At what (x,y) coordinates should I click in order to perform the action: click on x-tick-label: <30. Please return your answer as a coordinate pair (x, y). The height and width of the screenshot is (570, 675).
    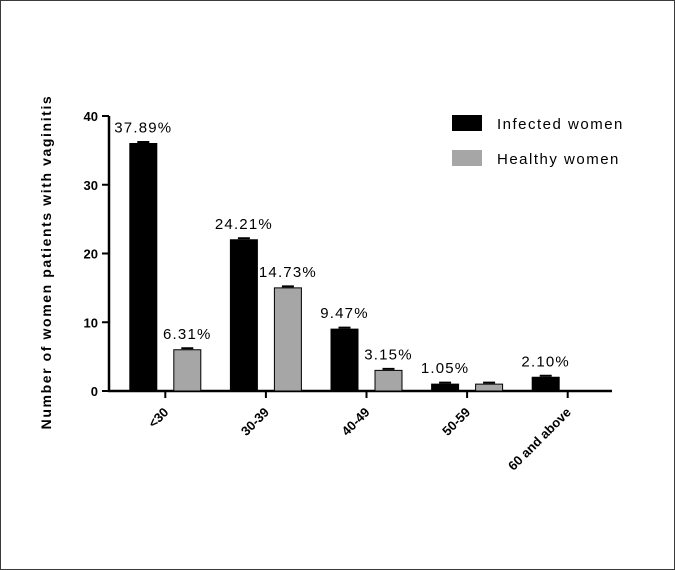
    Looking at the image, I should click on (158, 418).